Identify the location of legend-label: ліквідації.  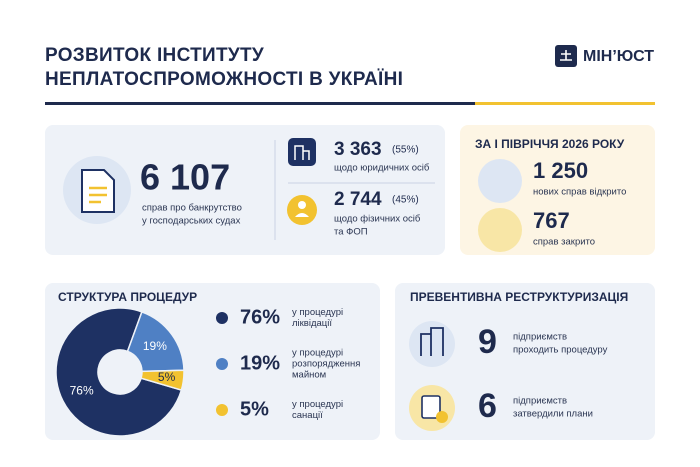
(312, 323).